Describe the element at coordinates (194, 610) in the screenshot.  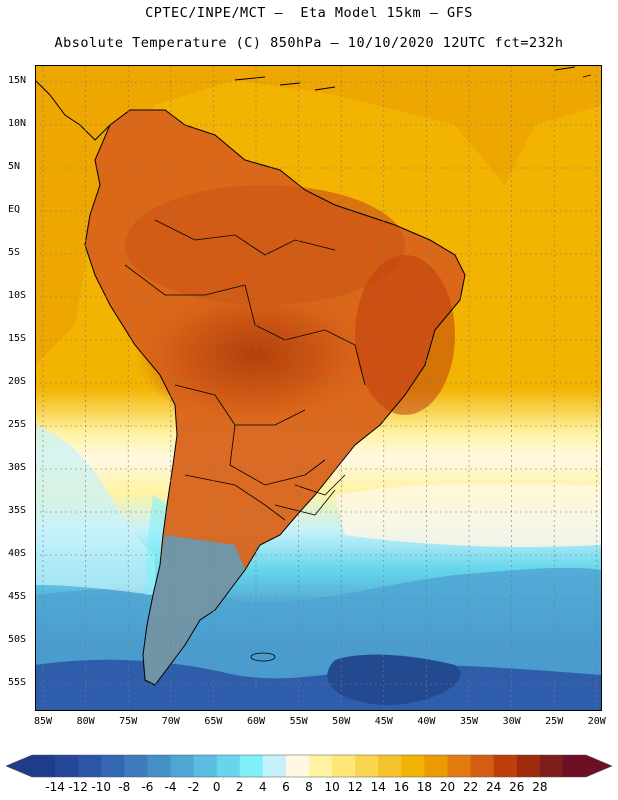
I see `land-south-cooler` at that location.